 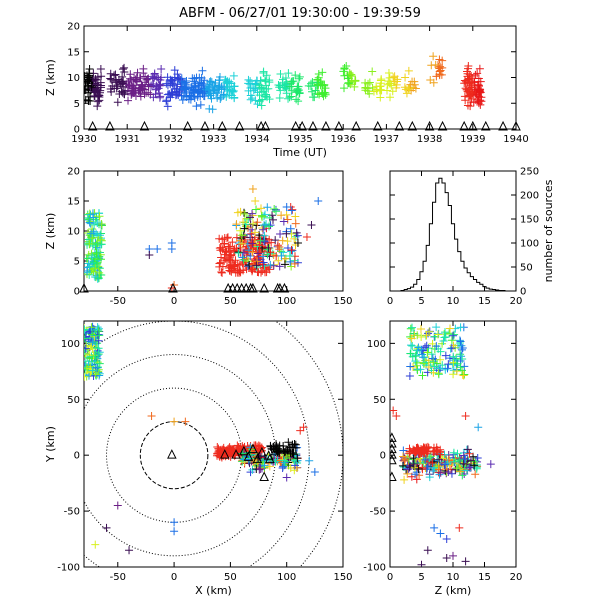 What do you see at coordinates (299, 152) in the screenshot?
I see `x-axis-label: Time (UT)` at bounding box center [299, 152].